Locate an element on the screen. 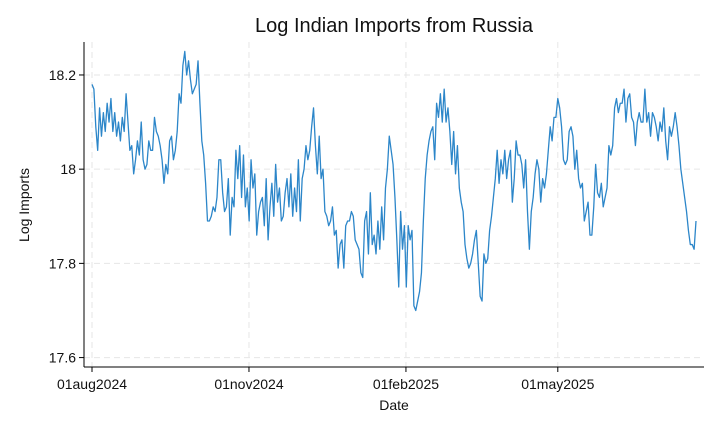  y-tick-label: 17.8 is located at coordinates (62, 263).